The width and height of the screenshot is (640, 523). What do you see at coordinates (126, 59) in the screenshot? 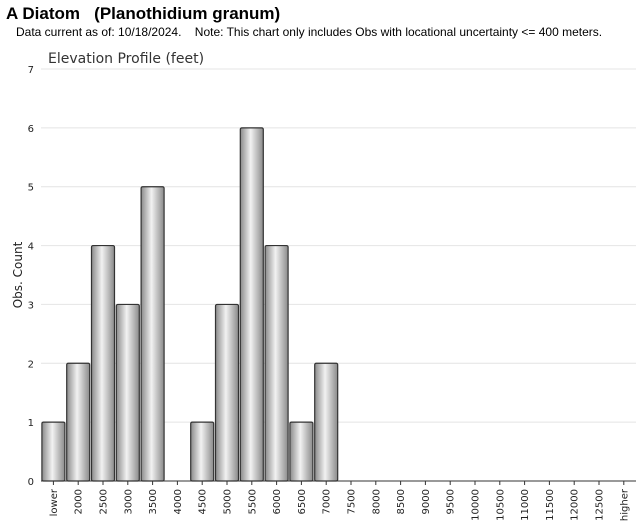
I see `chart-title: Elevation Profile (feet)` at bounding box center [126, 59].